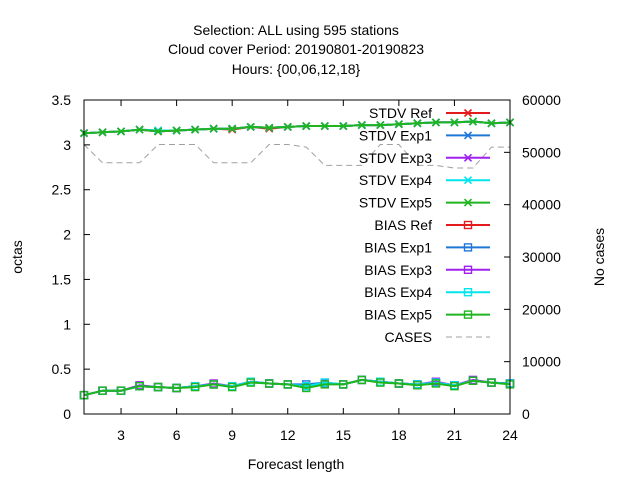 This screenshot has width=640, height=480. Describe the element at coordinates (541, 309) in the screenshot. I see `y2-tick-label: 20000` at that location.